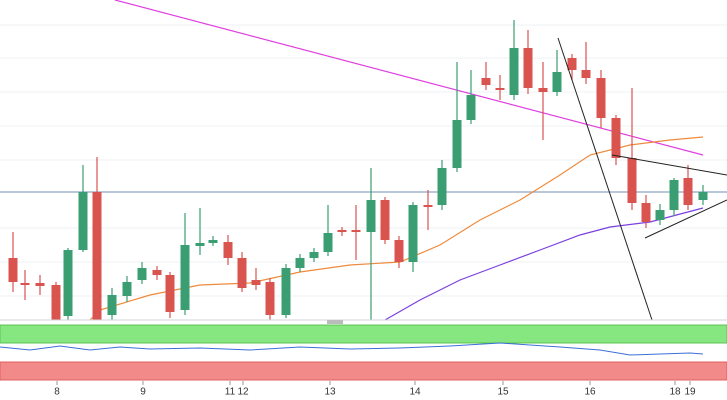  I want to click on x-tick-label: 9, so click(143, 392).